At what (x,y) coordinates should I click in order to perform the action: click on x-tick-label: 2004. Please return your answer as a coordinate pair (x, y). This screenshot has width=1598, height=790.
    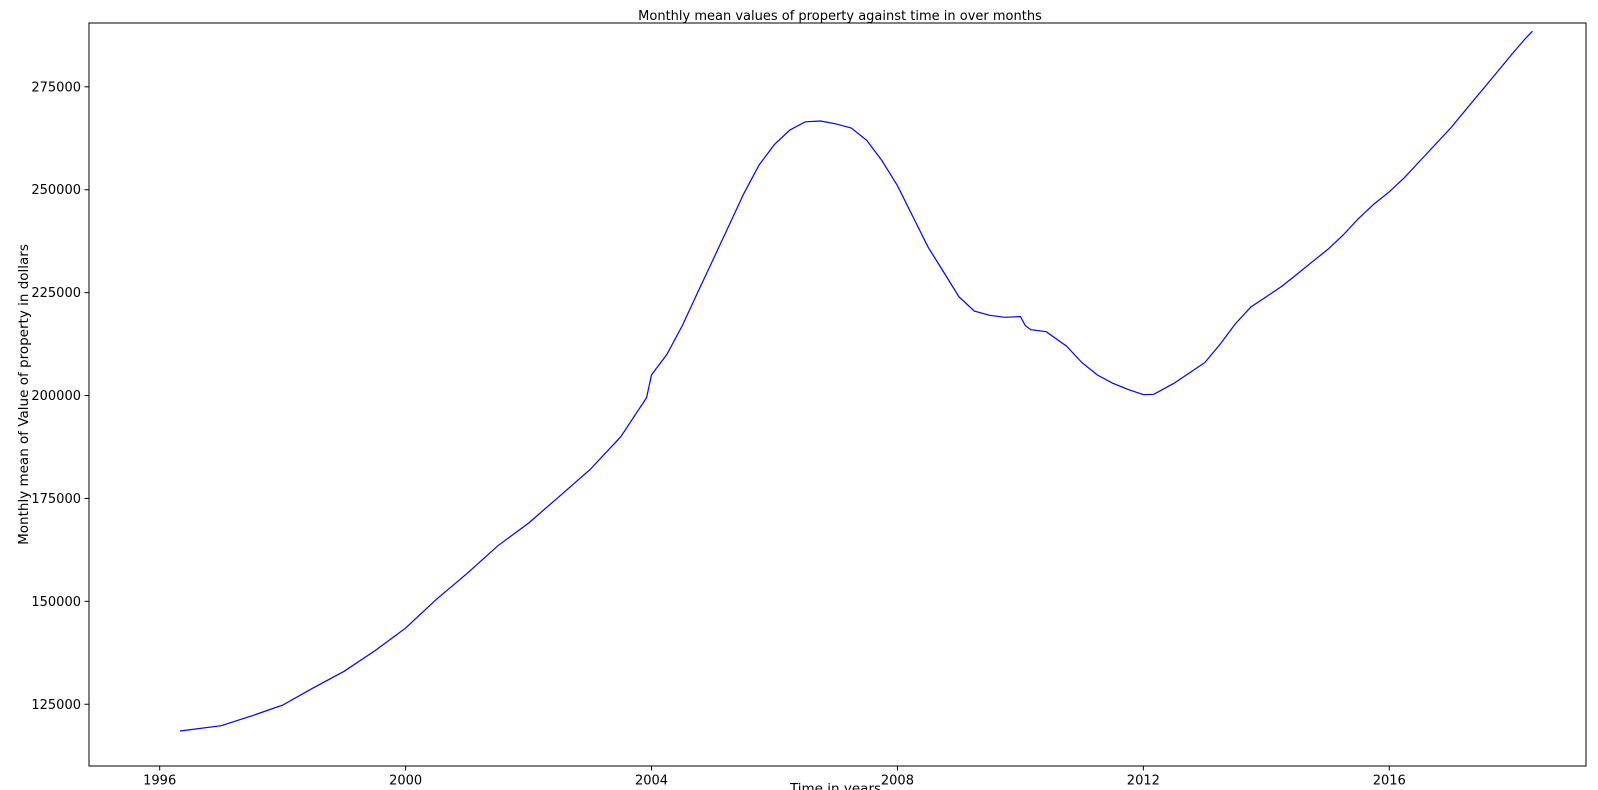
    Looking at the image, I should click on (651, 781).